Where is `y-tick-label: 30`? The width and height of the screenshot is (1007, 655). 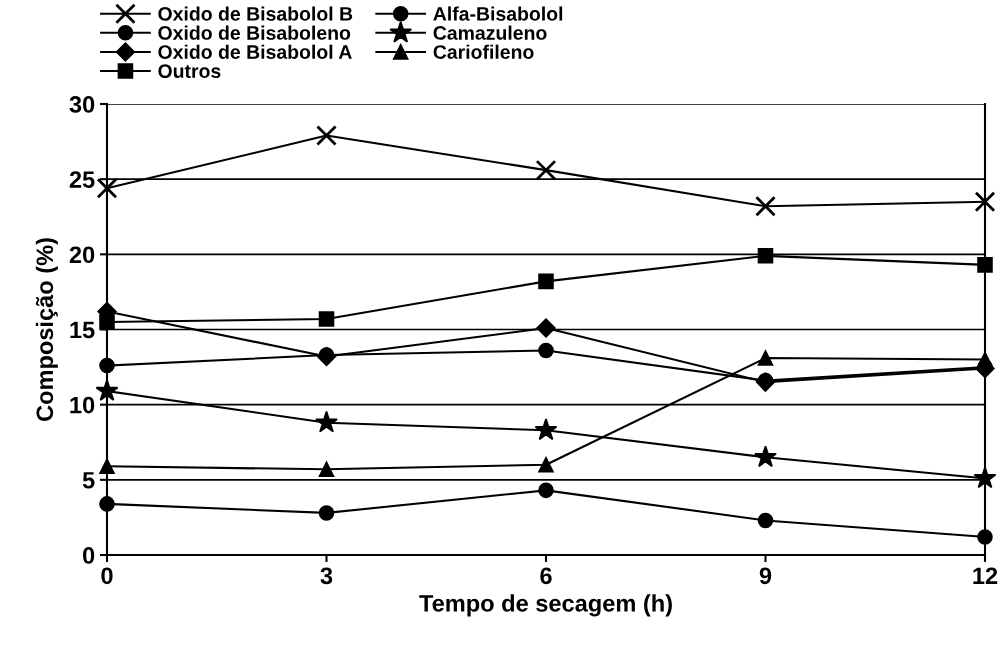
y-tick-label: 30 is located at coordinates (82, 104).